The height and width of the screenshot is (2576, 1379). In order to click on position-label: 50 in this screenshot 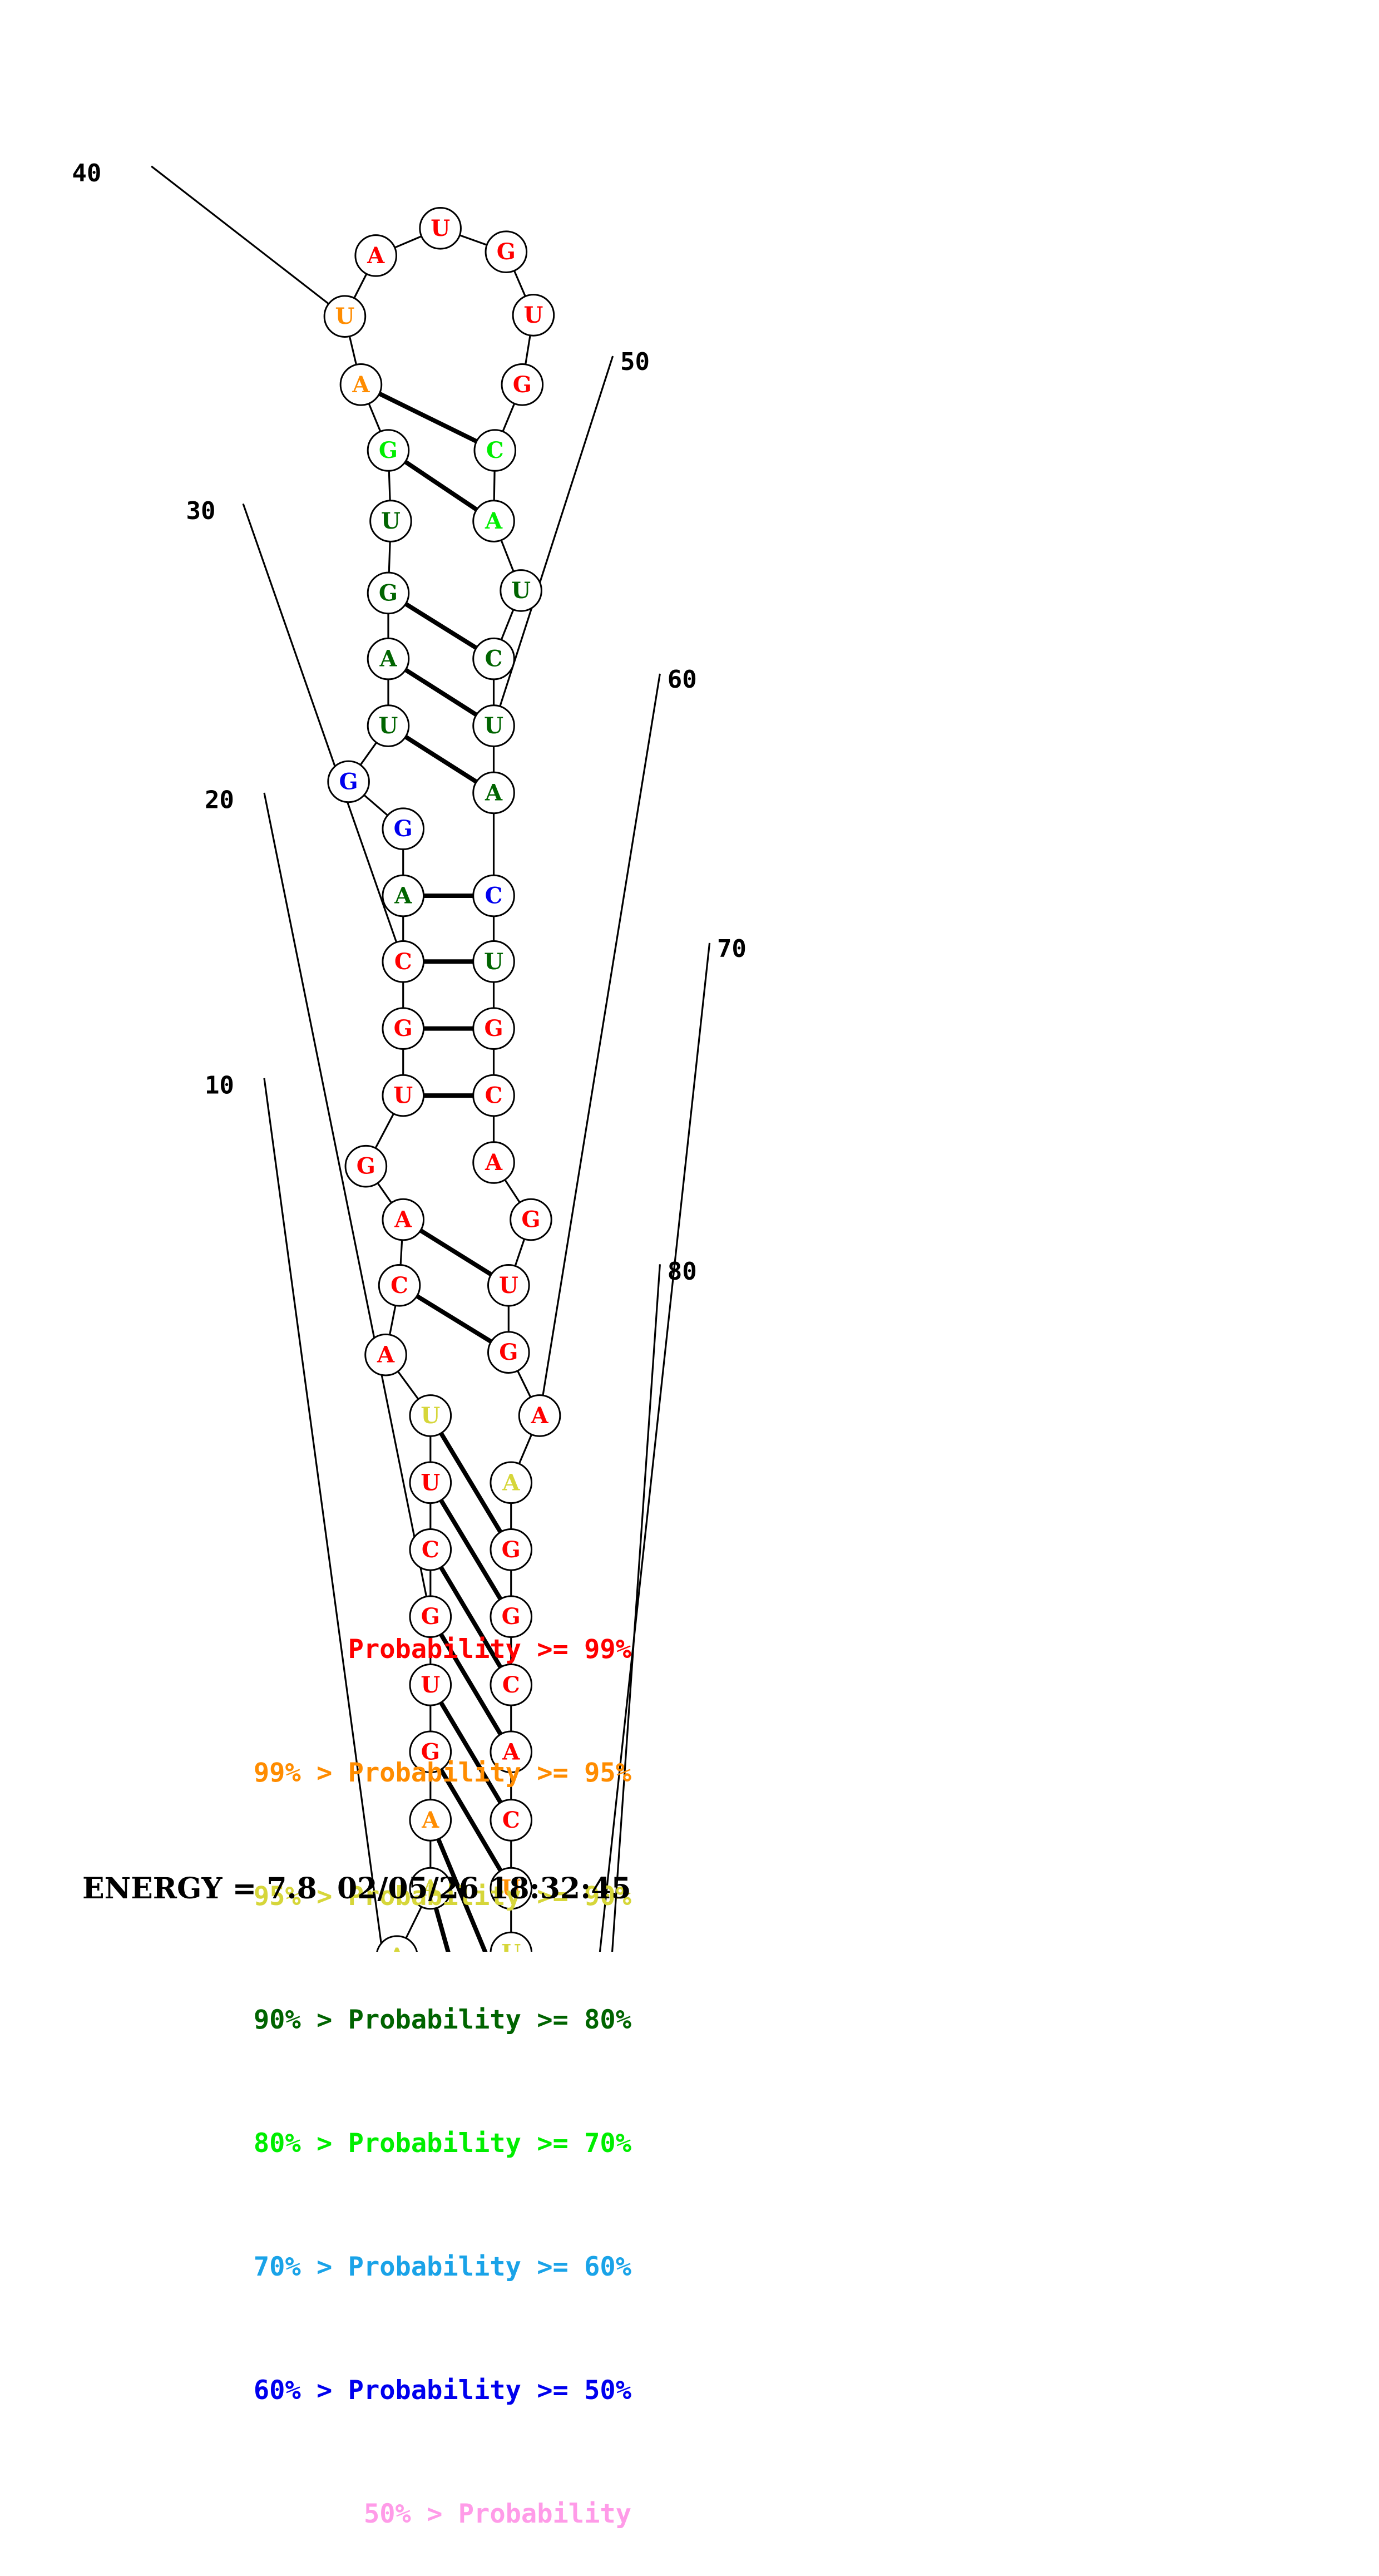, I will do `click(635, 362)`.